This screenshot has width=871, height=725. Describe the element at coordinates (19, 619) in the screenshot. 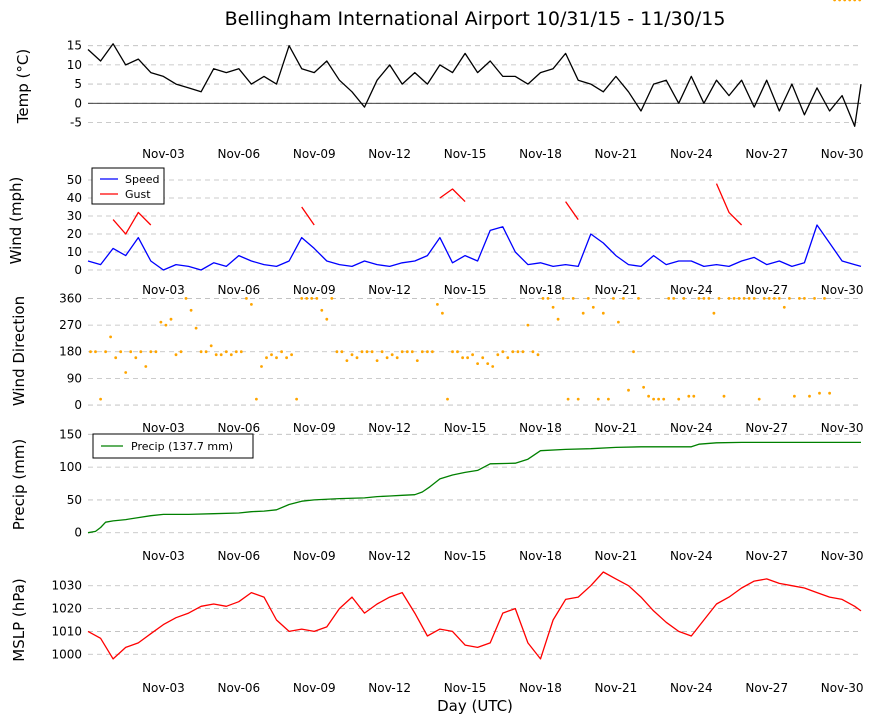

I see `y-axis-label-mslp: MSLP (hPa)` at that location.